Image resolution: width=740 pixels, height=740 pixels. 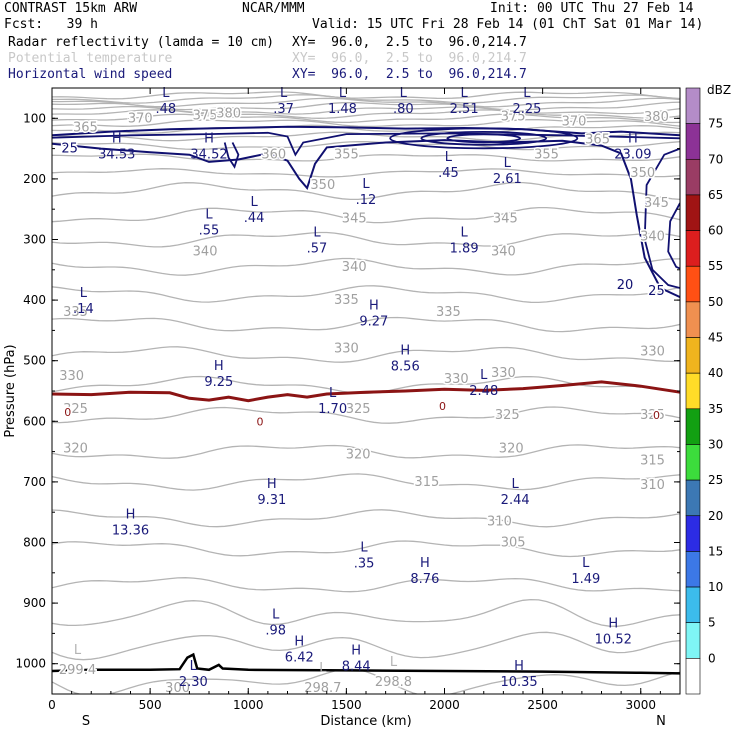 What do you see at coordinates (52, 705) in the screenshot?
I see `x-tick-label: 0` at bounding box center [52, 705].